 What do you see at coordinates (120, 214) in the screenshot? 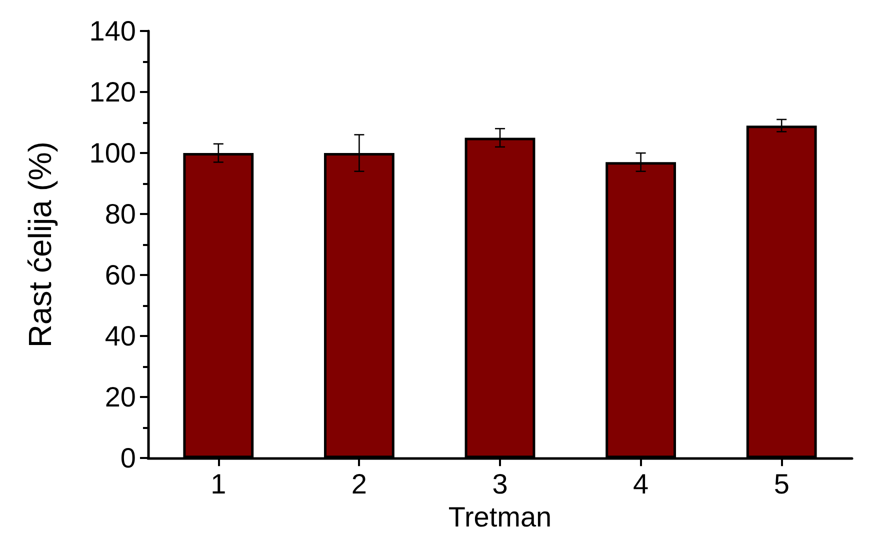
I see `y-tick-label: 80` at bounding box center [120, 214].